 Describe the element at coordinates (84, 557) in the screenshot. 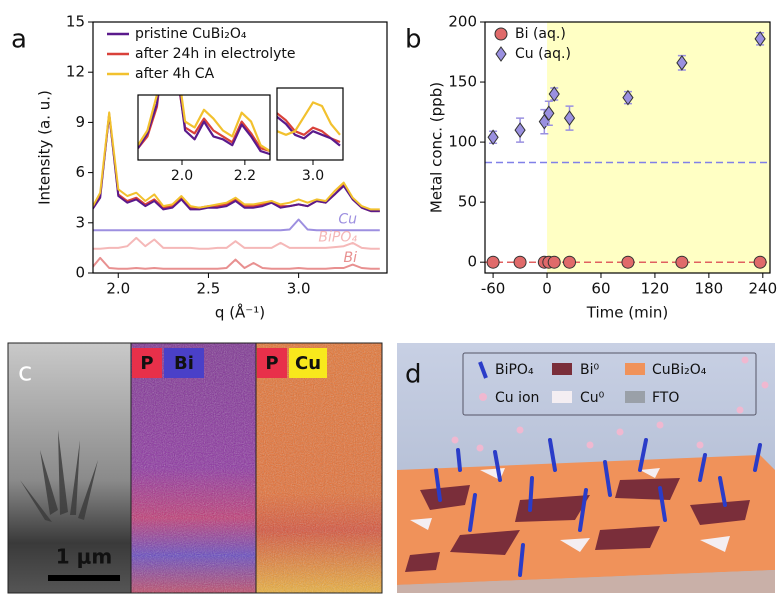

I see `scale-bar-label: 1 μm` at that location.